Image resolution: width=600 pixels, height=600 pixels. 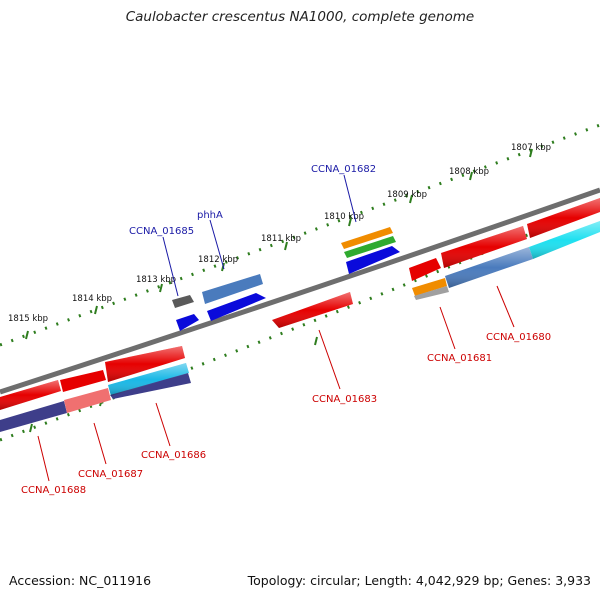 What do you see at coordinates (518, 337) in the screenshot?
I see `gene-label-ccna-01680: CCNA_01680` at bounding box center [518, 337].